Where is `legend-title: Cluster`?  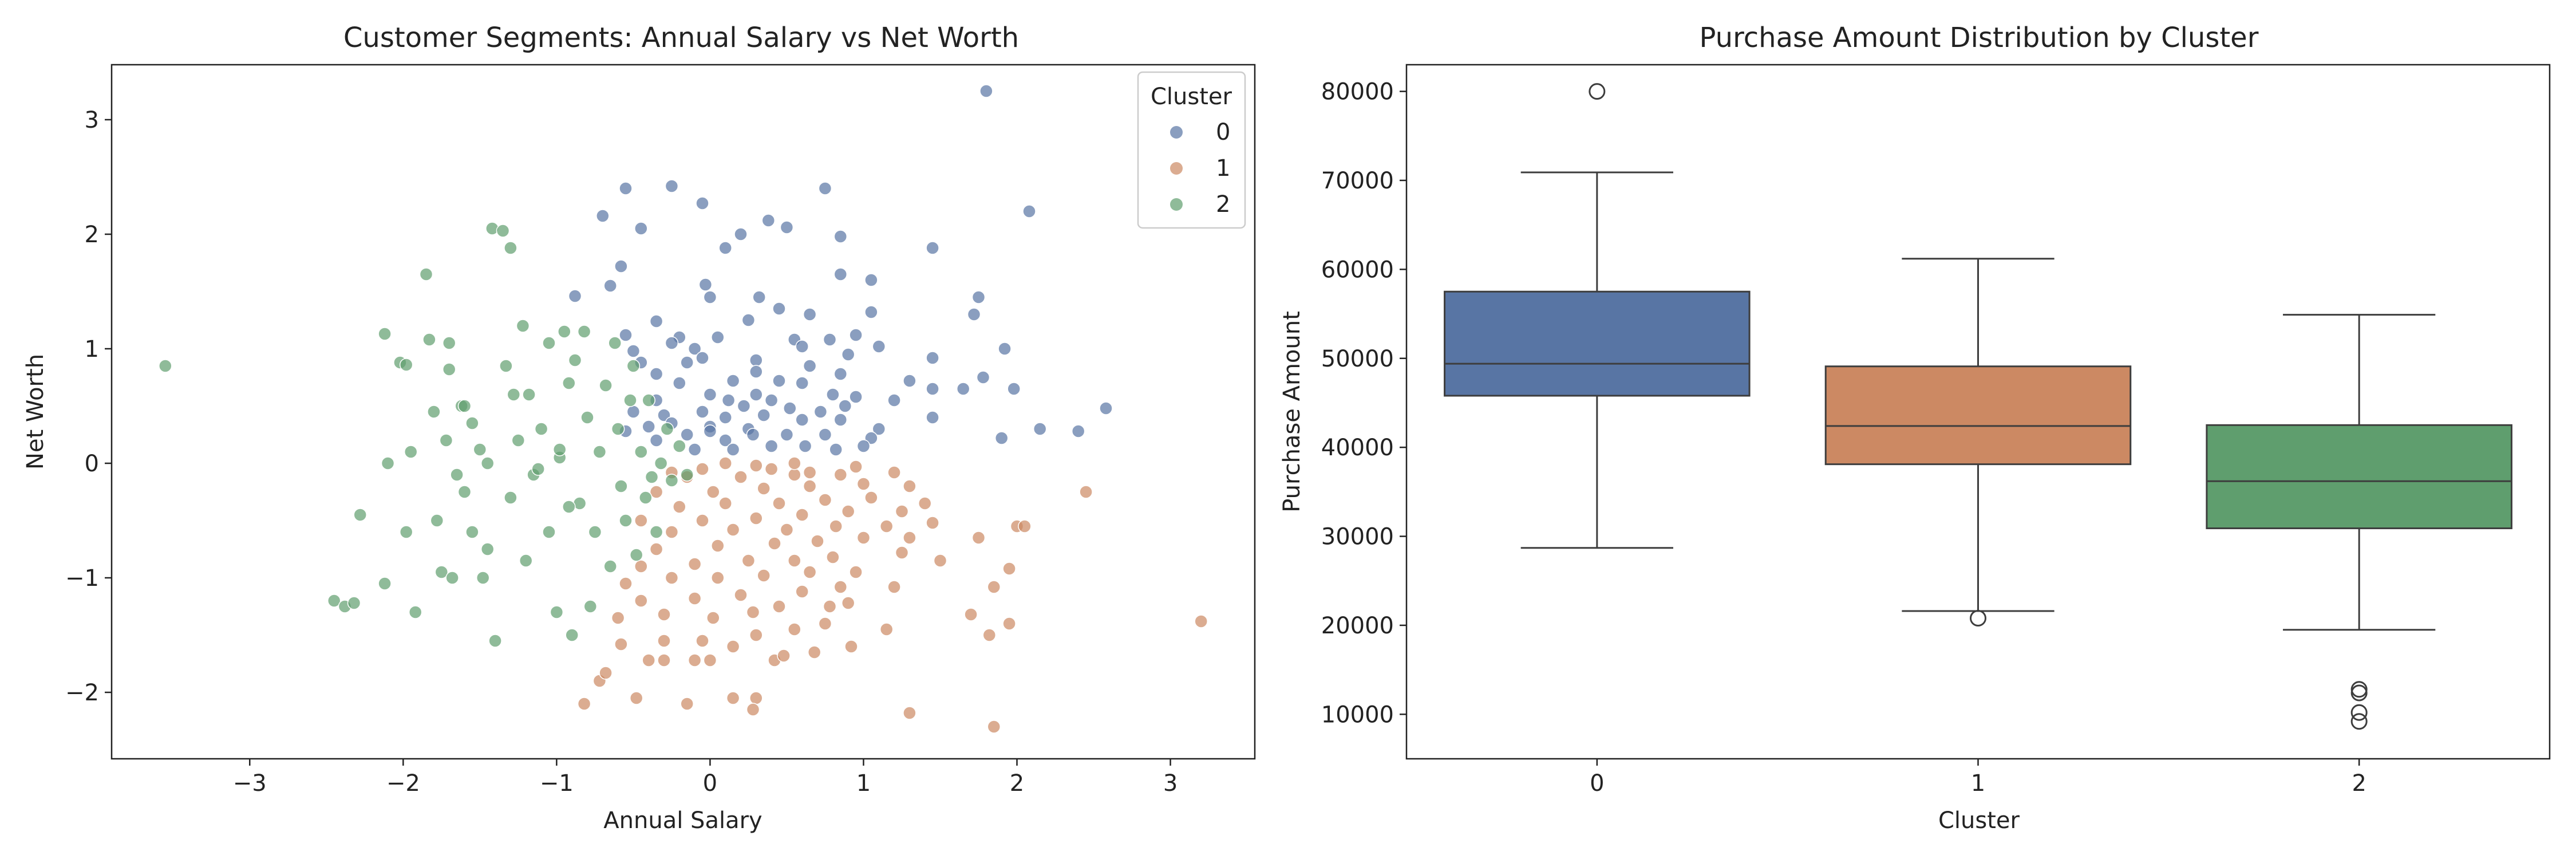
legend-title: Cluster is located at coordinates (1191, 97).